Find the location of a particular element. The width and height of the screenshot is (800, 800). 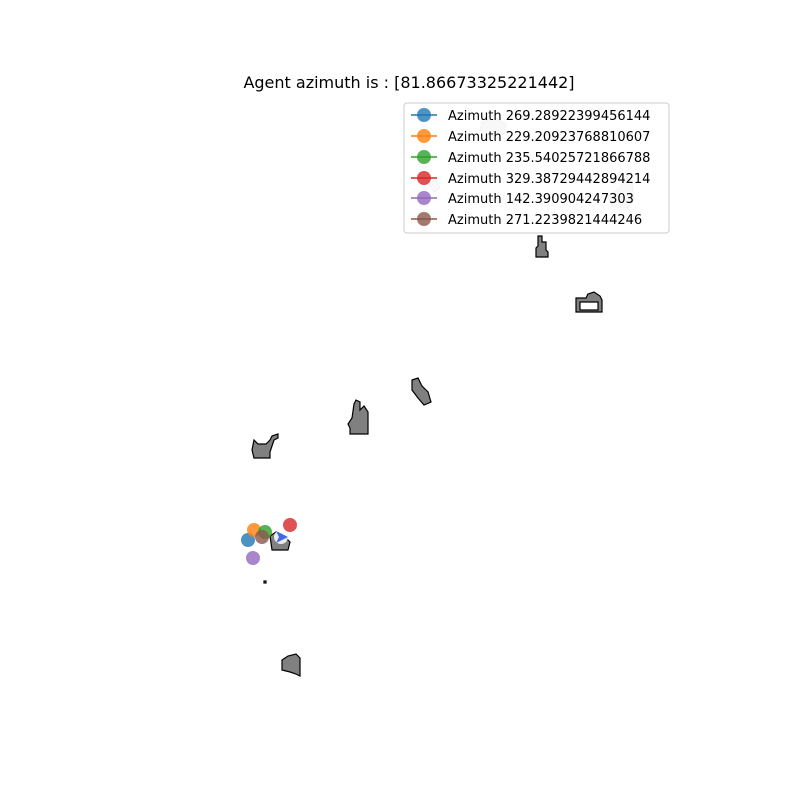

legend-entry: Azimuth 271.2239821444246 is located at coordinates (526, 220).